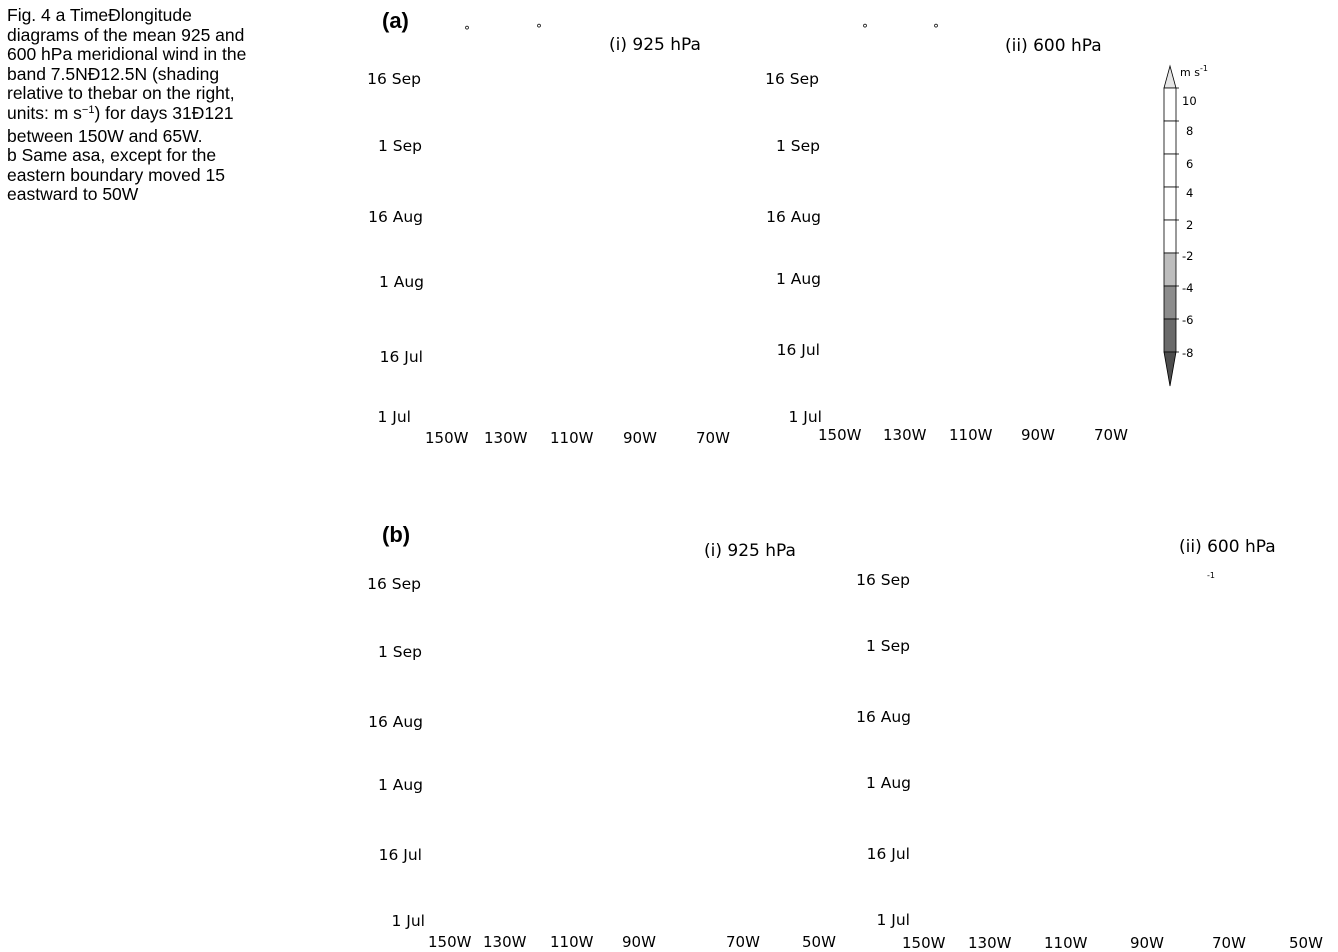 The width and height of the screenshot is (1338, 952). What do you see at coordinates (401, 282) in the screenshot?
I see `panel-a-i-date-label-3: 1 Aug` at bounding box center [401, 282].